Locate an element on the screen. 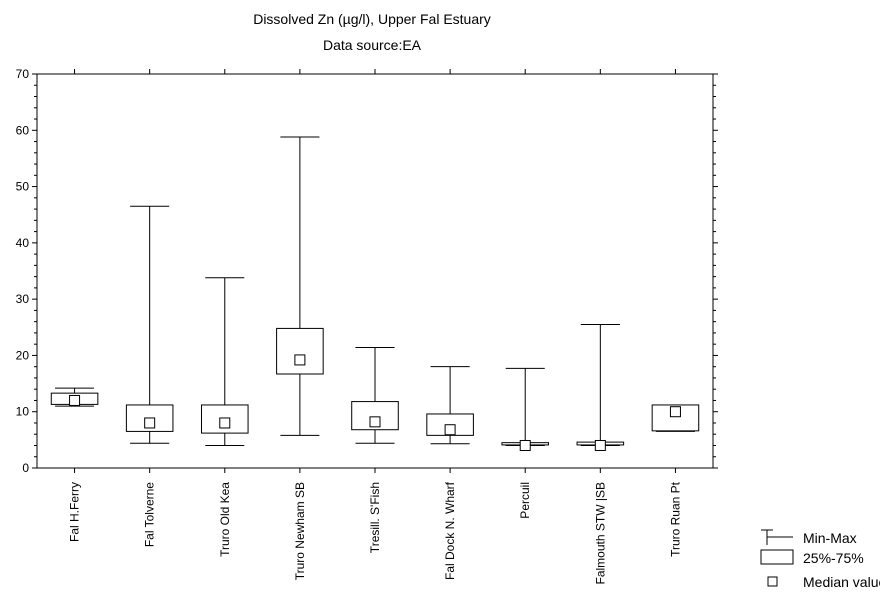  legend: Min-Max 25%-75% Median value is located at coordinates (820, 559).